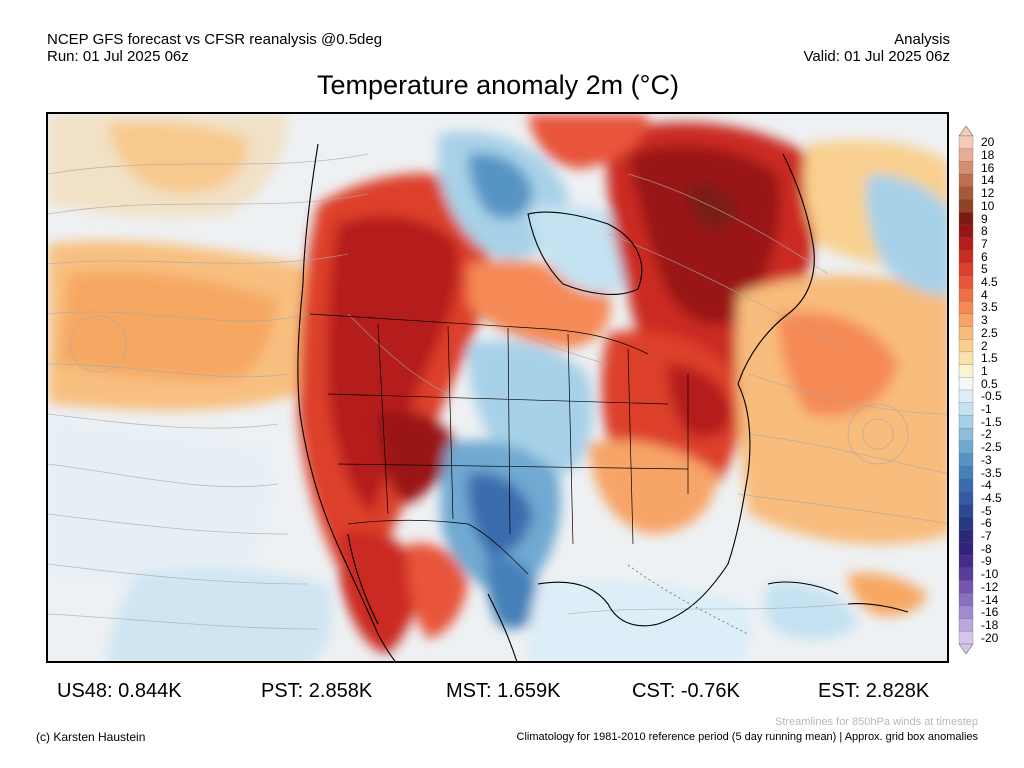 Image resolution: width=1024 pixels, height=768 pixels. What do you see at coordinates (986, 523) in the screenshot?
I see `colorbar-label: -6` at bounding box center [986, 523].